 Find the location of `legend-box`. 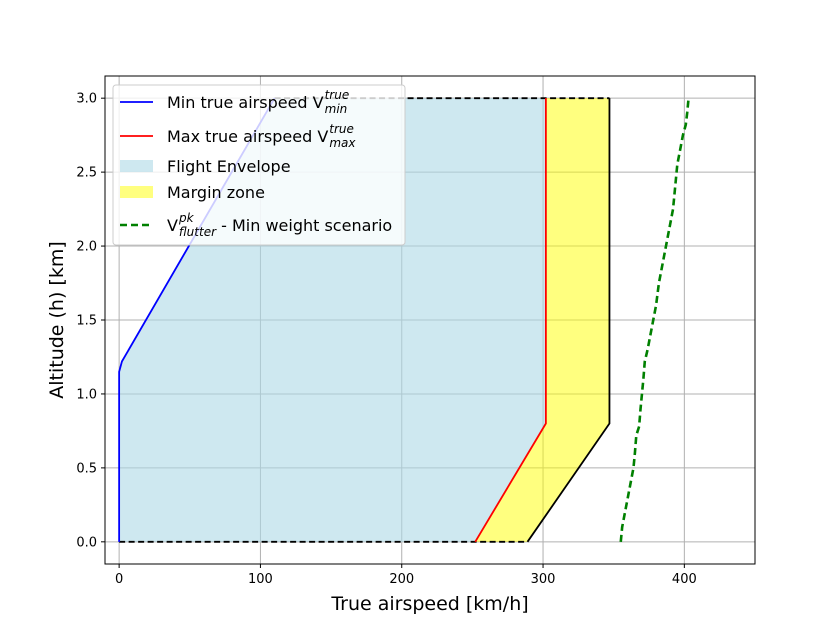

legend-box is located at coordinates (259, 165).